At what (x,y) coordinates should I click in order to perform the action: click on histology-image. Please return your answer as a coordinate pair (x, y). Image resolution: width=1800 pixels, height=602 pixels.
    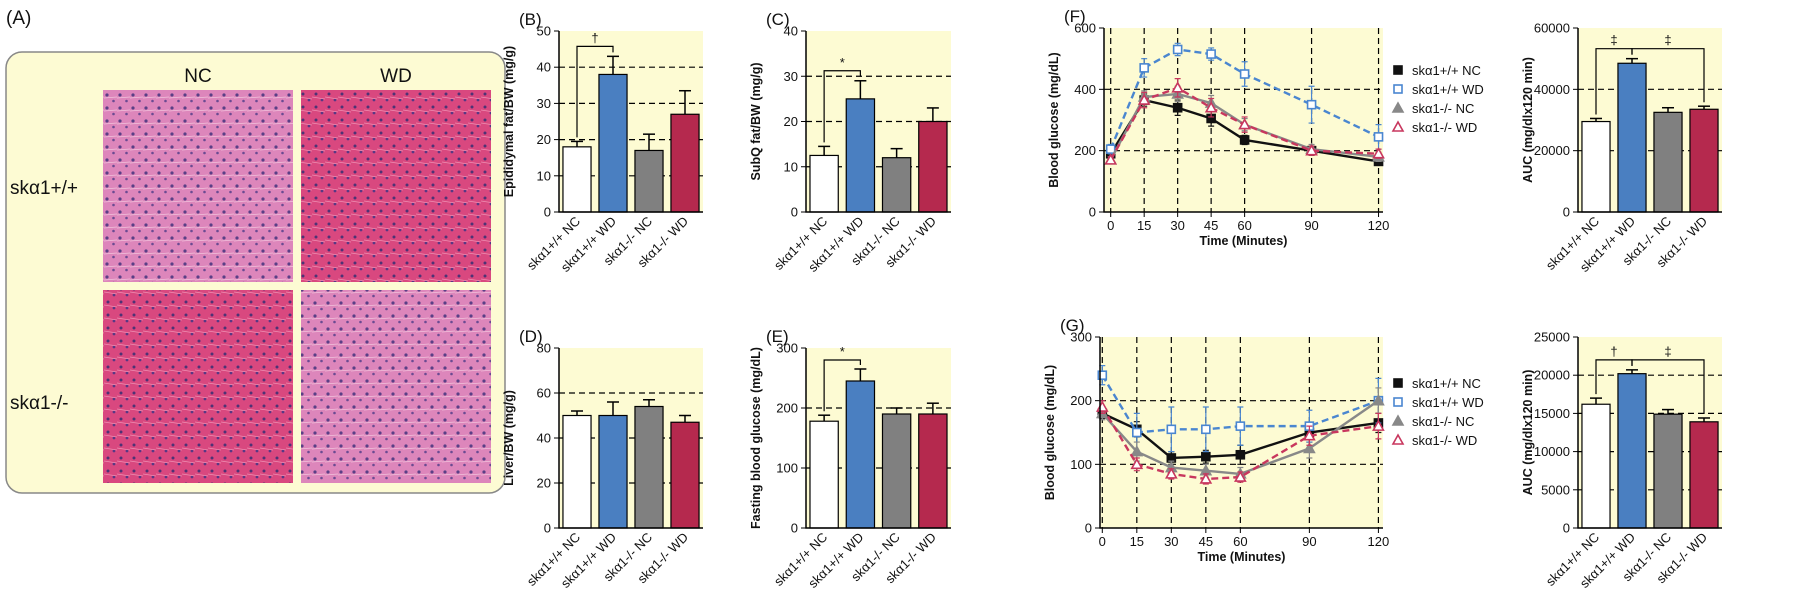
    Looking at the image, I should click on (396, 386).